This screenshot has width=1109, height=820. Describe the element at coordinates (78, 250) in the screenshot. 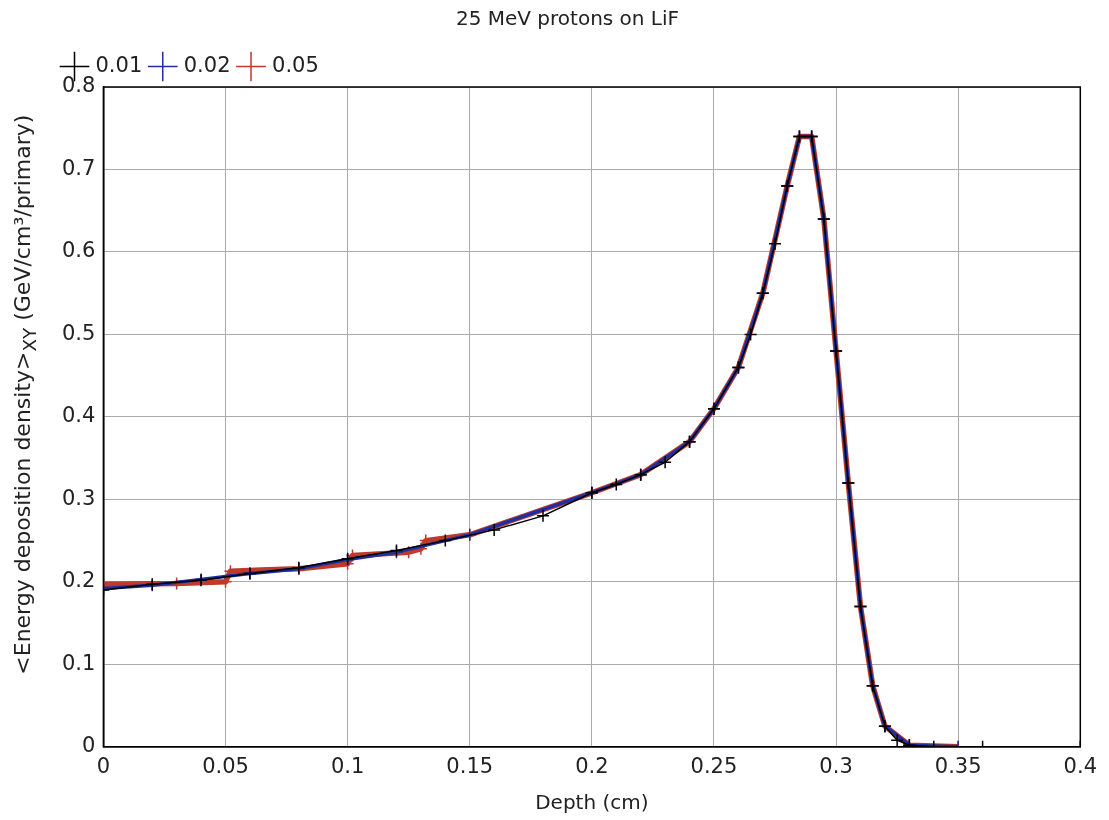

I see `y-tick-label: 0.6` at that location.